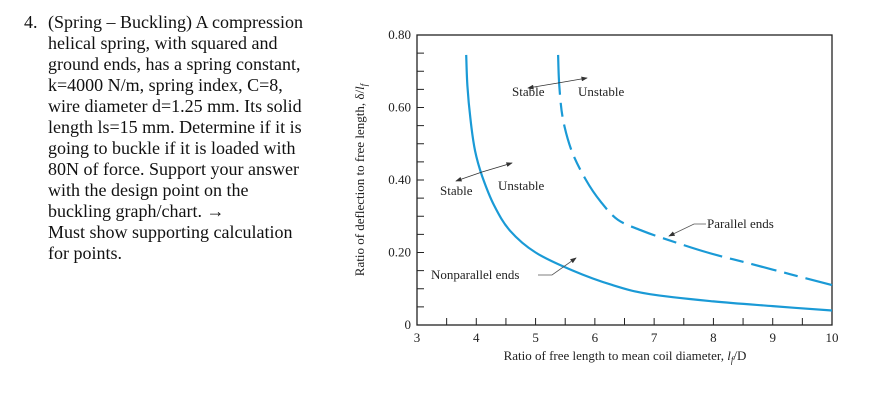 This screenshot has height=414, width=875. What do you see at coordinates (456, 190) in the screenshot?
I see `stable-label-lower: Stable` at bounding box center [456, 190].